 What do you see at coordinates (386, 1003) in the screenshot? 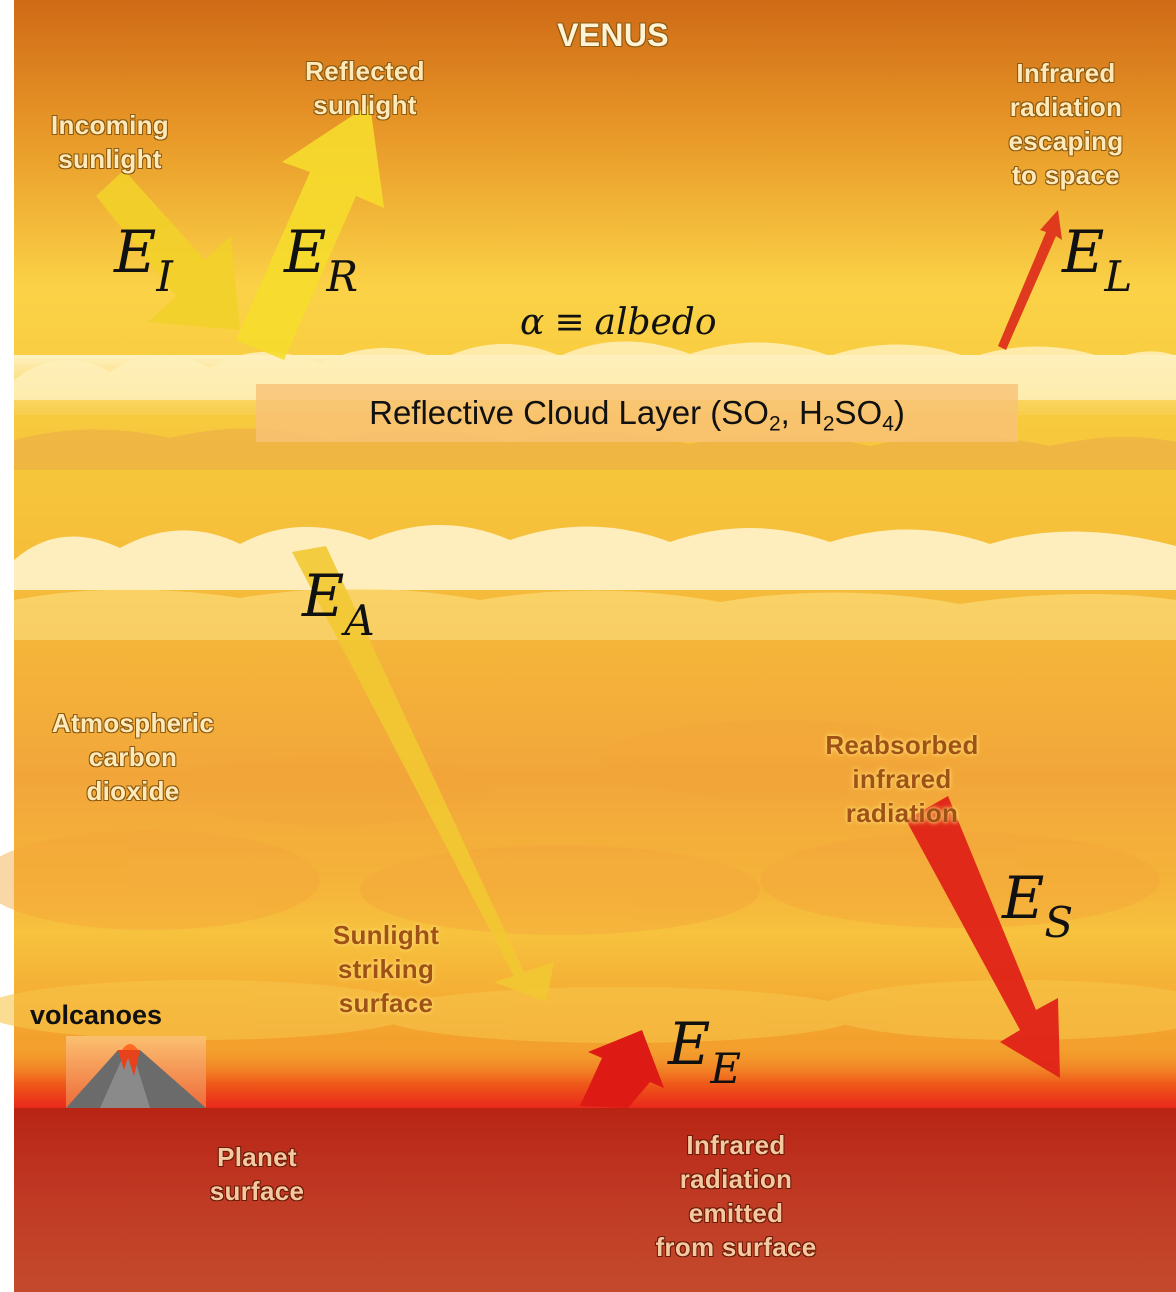
I see `striking-line-3: surface` at bounding box center [386, 1003].